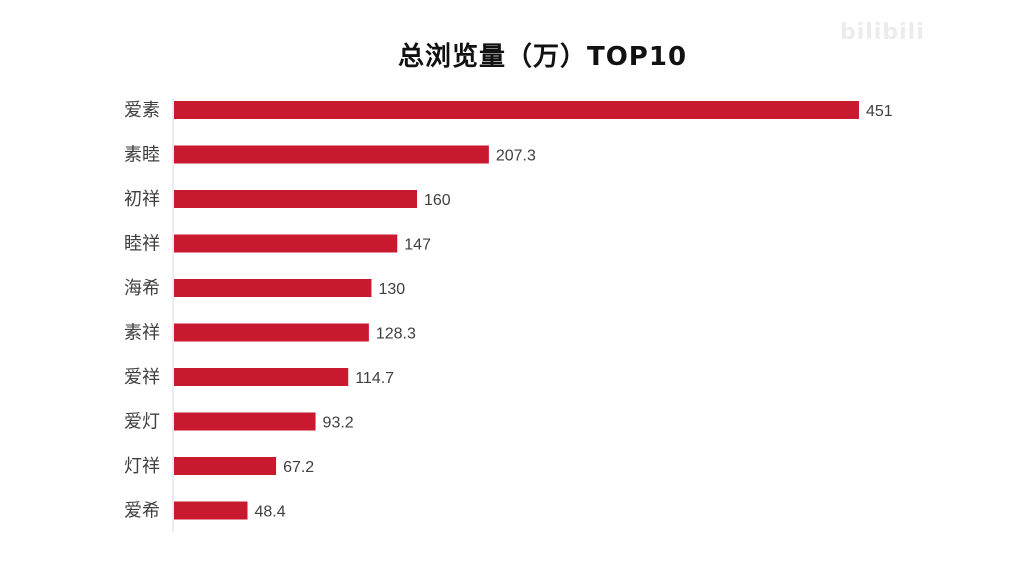  What do you see at coordinates (142, 466) in the screenshot?
I see `category-label: 灯祥` at bounding box center [142, 466].